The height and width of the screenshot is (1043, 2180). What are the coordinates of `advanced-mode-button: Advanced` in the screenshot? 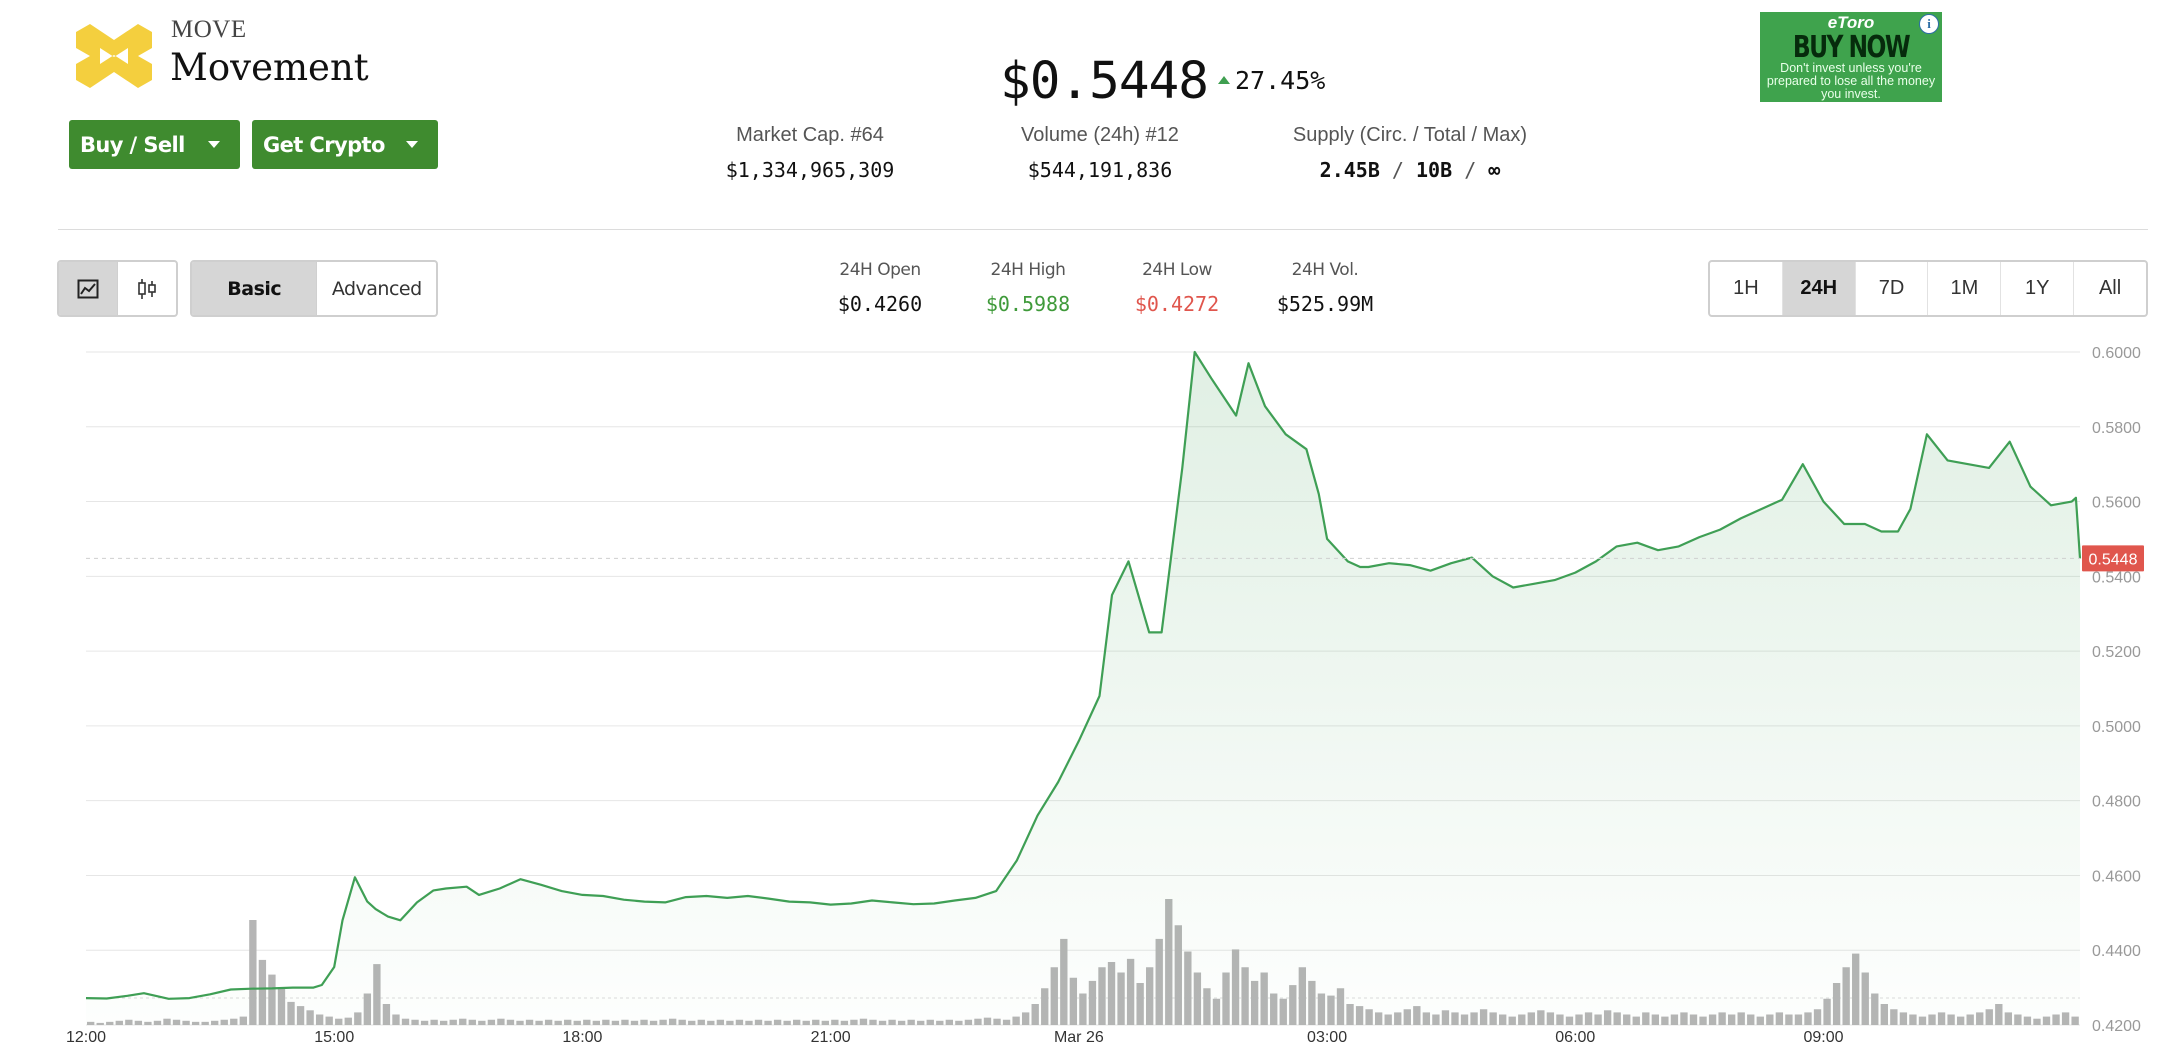 It's located at (376, 288).